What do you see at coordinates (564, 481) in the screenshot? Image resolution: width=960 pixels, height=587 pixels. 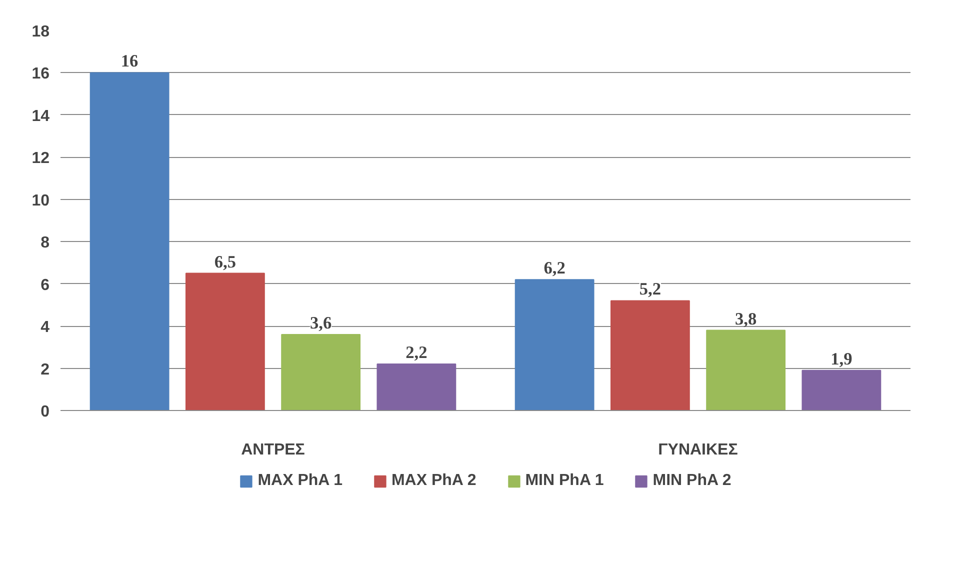 I see `legend-label: MIN PhA 1` at bounding box center [564, 481].